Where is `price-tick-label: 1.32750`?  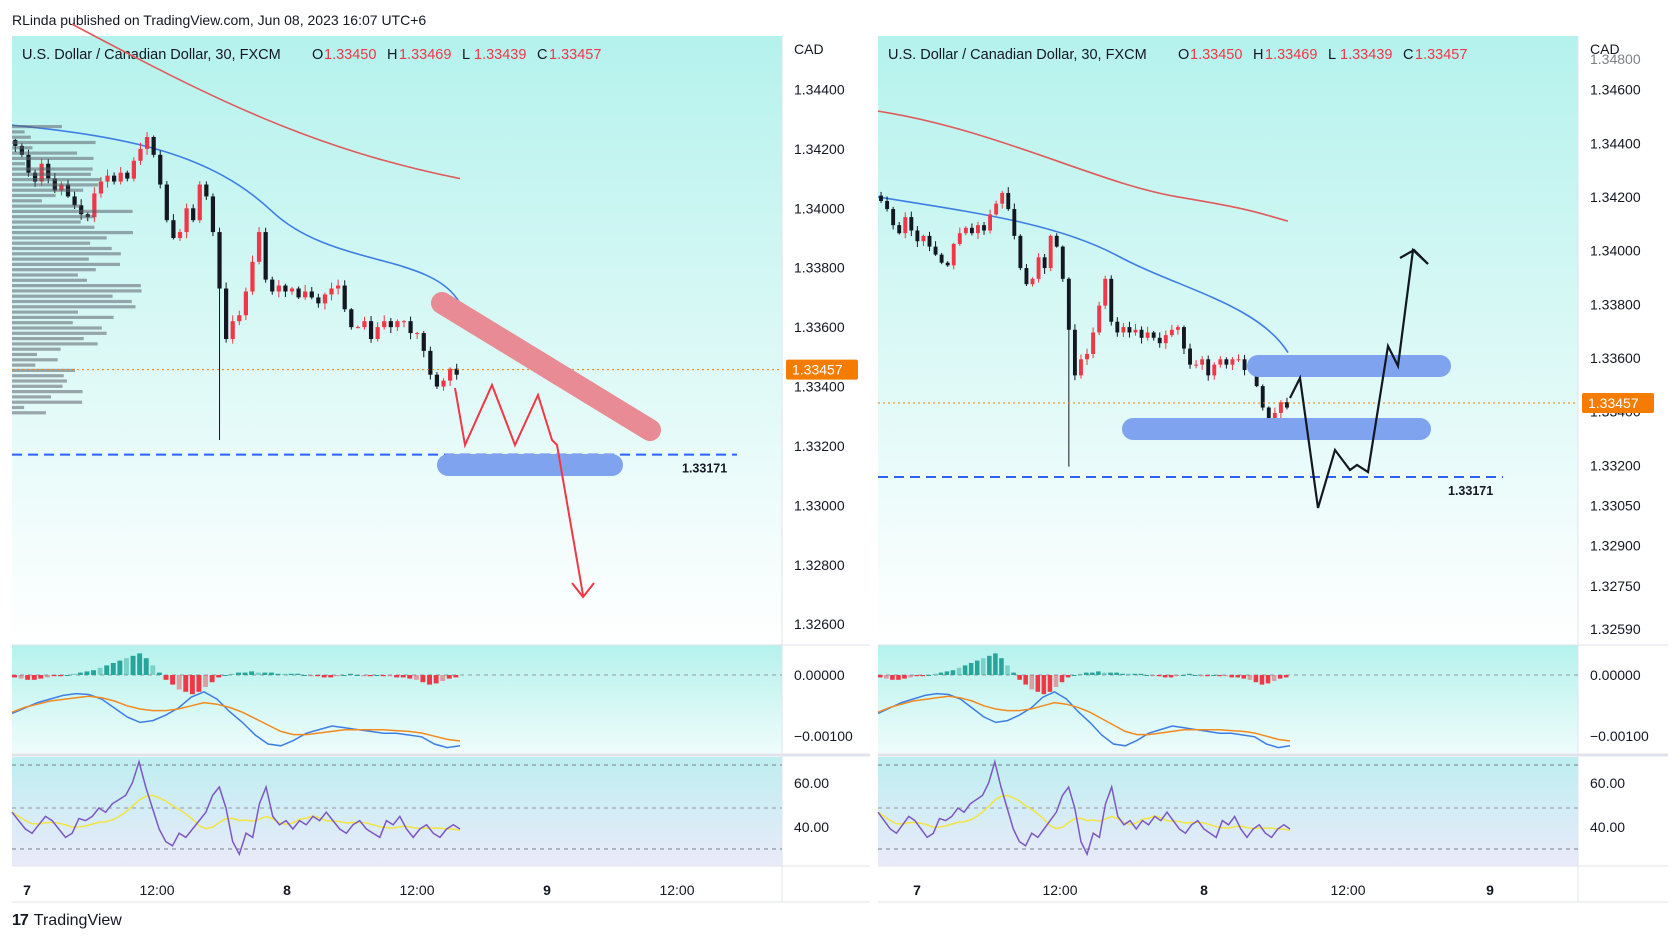
price-tick-label: 1.32750 is located at coordinates (1615, 586).